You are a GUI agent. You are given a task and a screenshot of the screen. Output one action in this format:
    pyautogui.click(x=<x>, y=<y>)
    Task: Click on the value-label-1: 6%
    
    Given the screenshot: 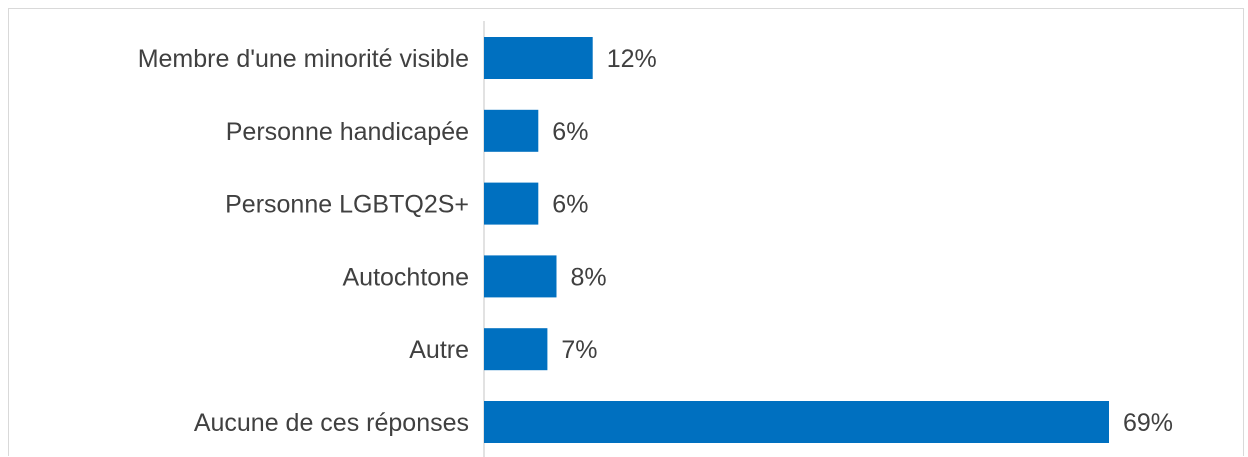 What is the action you would take?
    pyautogui.click(x=570, y=132)
    